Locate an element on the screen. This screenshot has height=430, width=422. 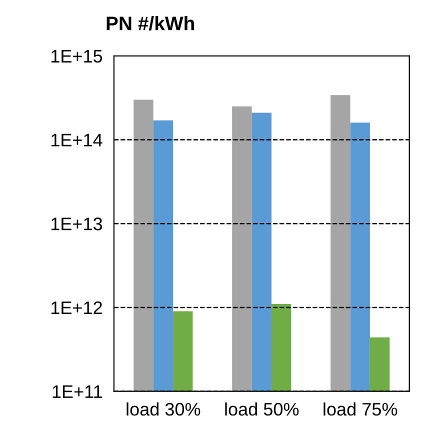
y-tick-label: 1E+14 is located at coordinates (76, 140).